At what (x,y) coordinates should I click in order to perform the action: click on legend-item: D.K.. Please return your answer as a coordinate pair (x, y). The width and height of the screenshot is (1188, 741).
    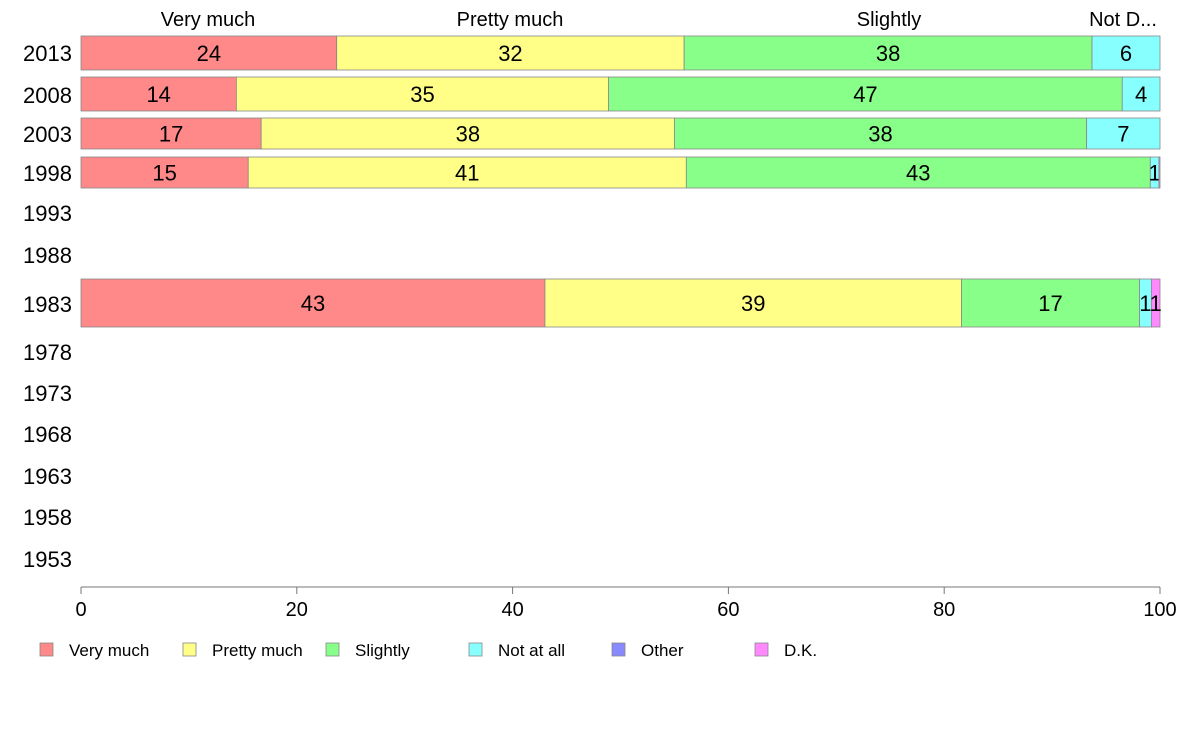
    Looking at the image, I should click on (785, 650).